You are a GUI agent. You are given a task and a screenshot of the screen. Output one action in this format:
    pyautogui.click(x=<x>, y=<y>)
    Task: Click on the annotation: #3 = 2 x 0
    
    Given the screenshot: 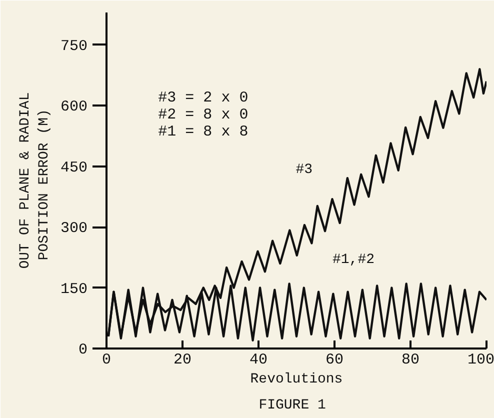 What is the action you would take?
    pyautogui.click(x=203, y=98)
    